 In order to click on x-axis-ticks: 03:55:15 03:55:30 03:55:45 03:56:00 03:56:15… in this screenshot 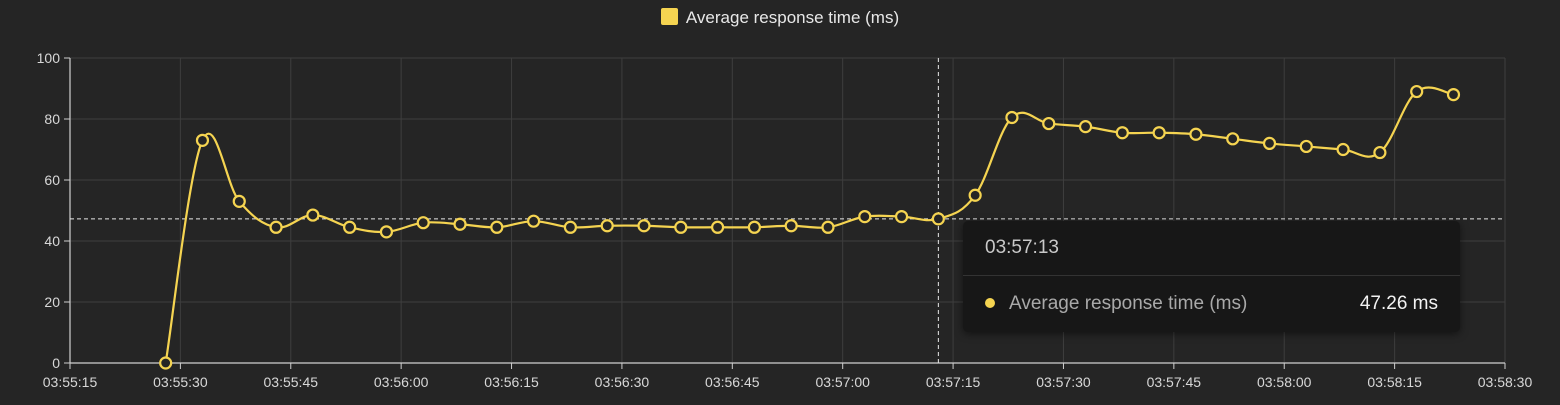, I will do `click(788, 376)`.